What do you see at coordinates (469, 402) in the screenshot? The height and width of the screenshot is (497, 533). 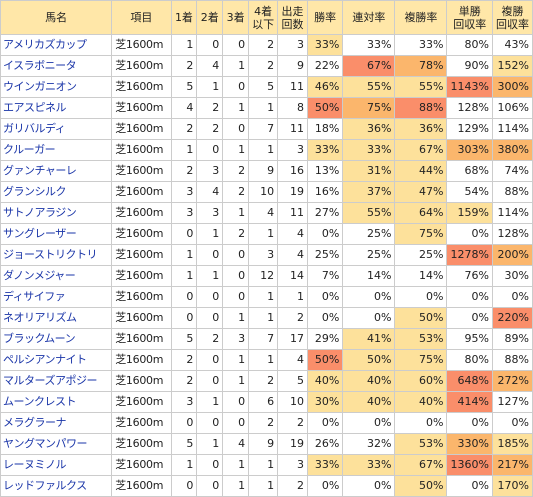 I see `win-return-cell: 414%` at bounding box center [469, 402].